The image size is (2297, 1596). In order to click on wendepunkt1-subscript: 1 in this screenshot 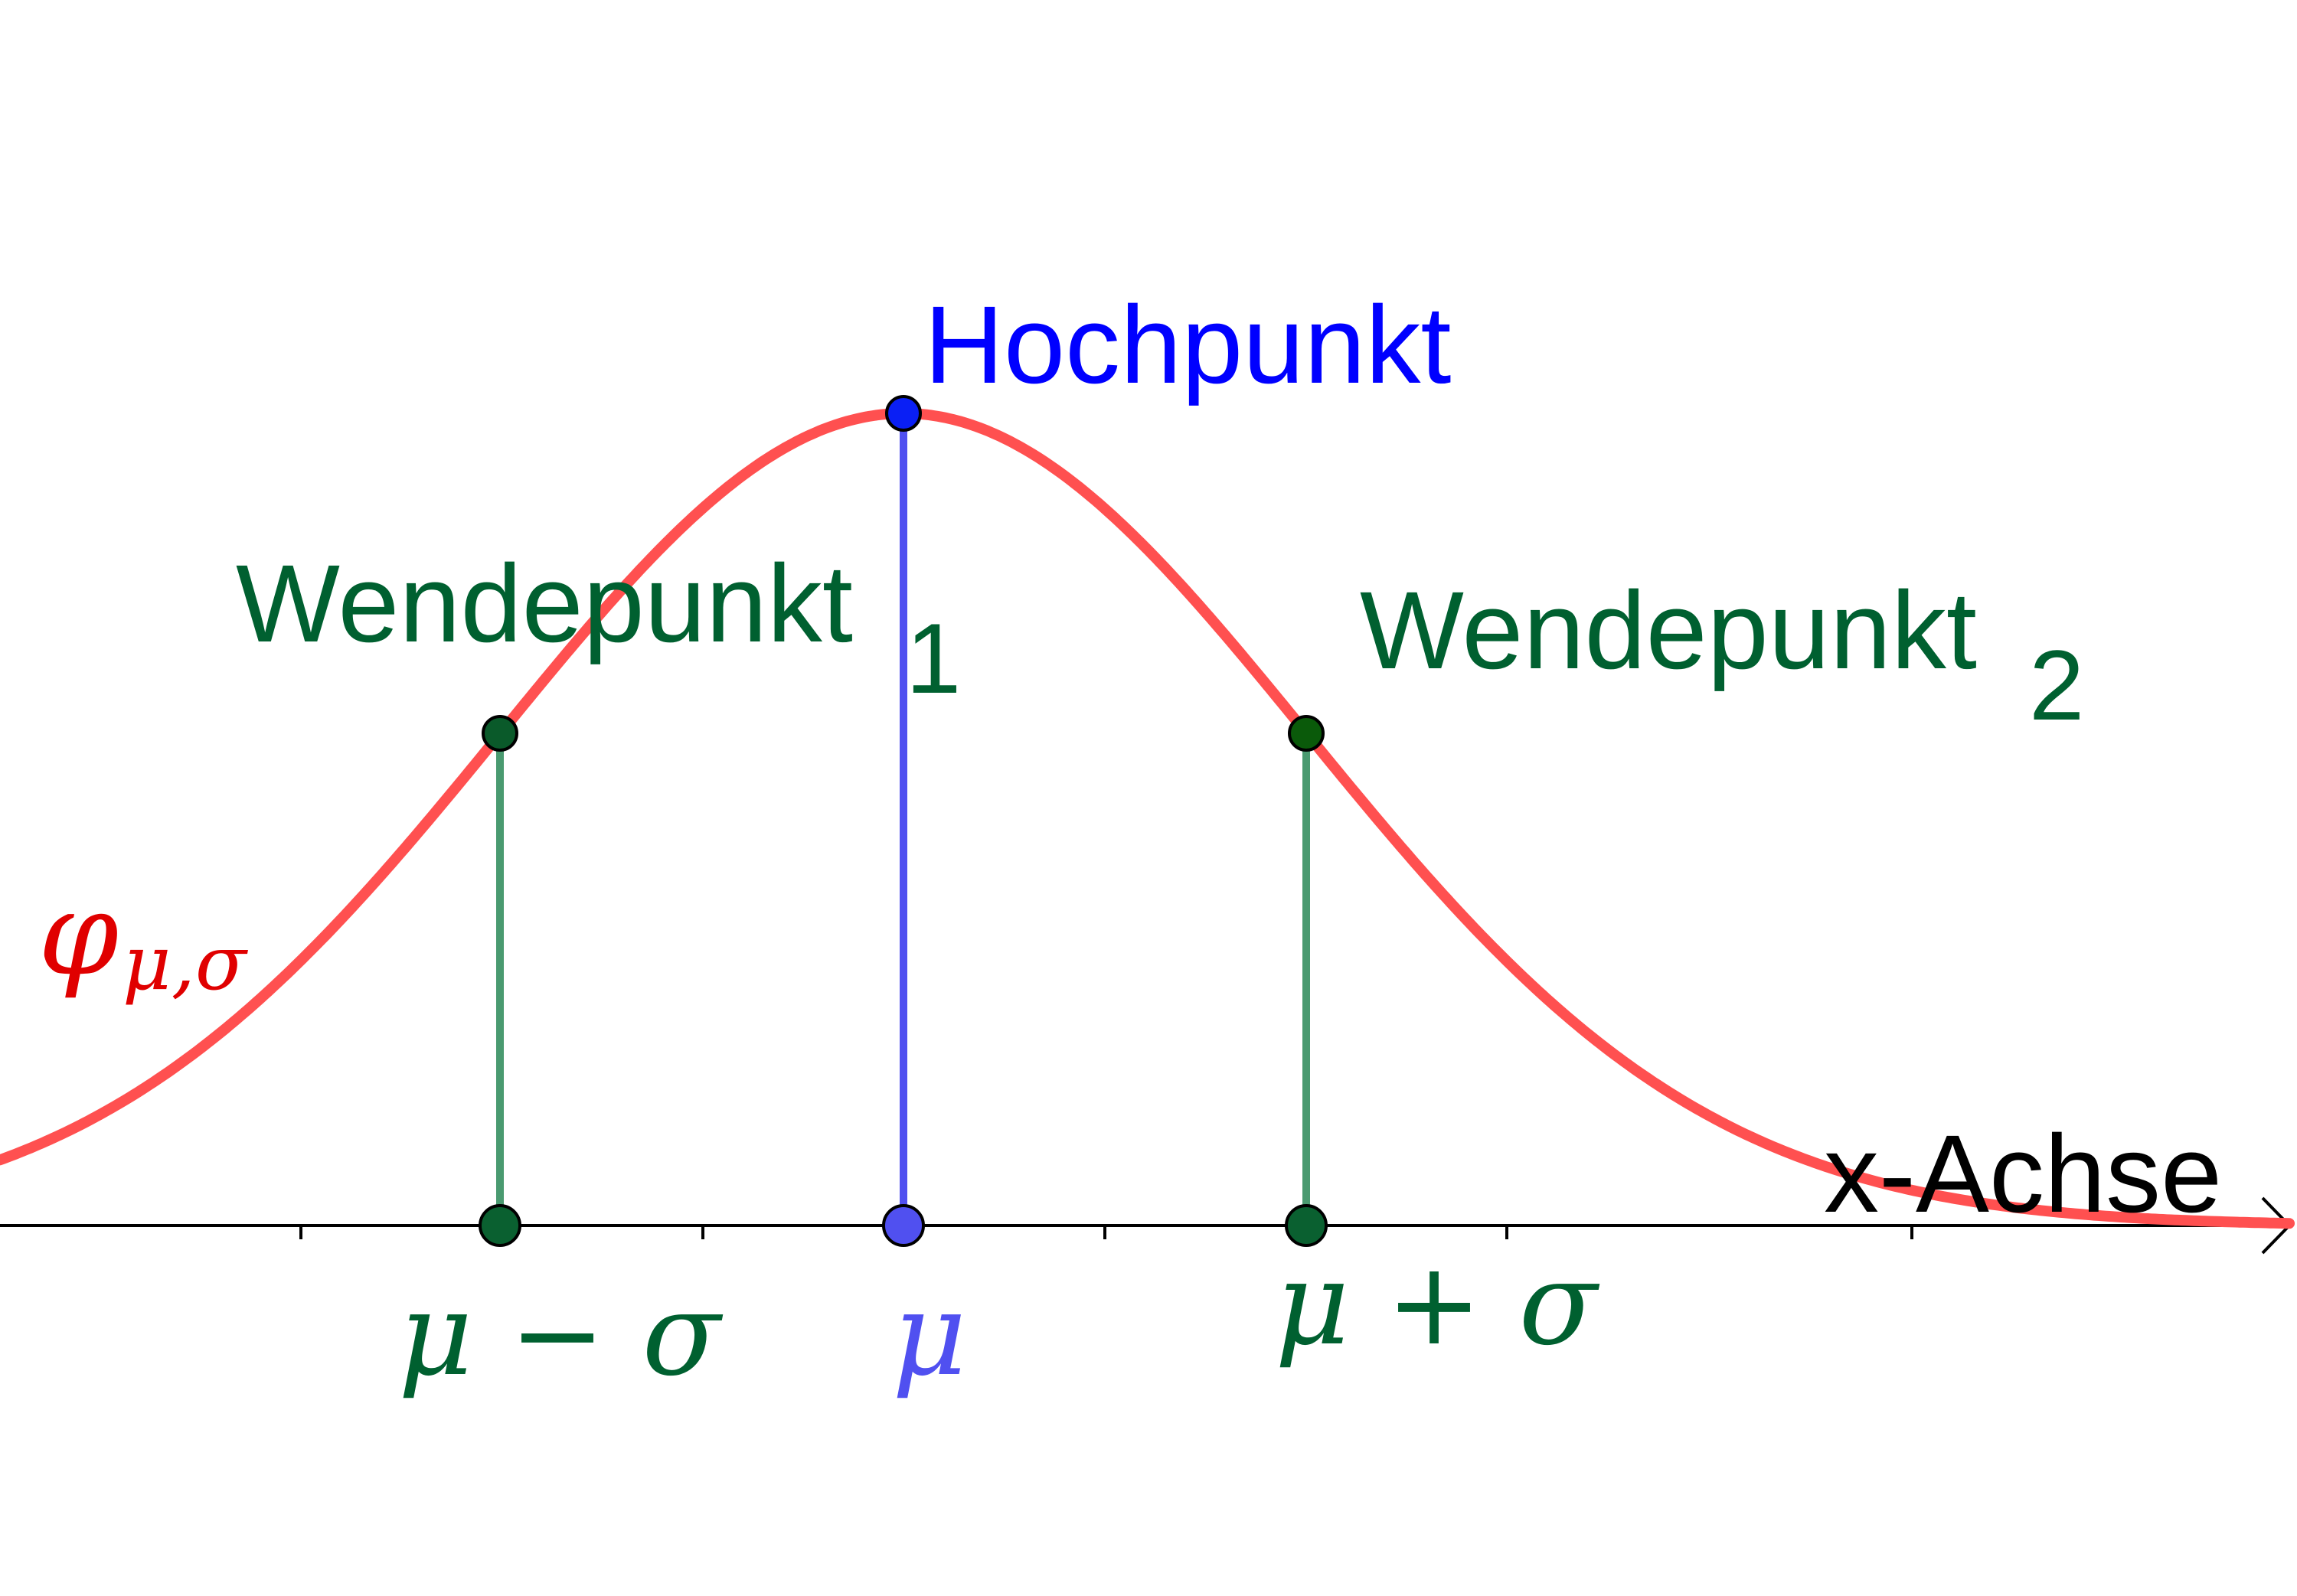, I will do `click(933, 658)`.